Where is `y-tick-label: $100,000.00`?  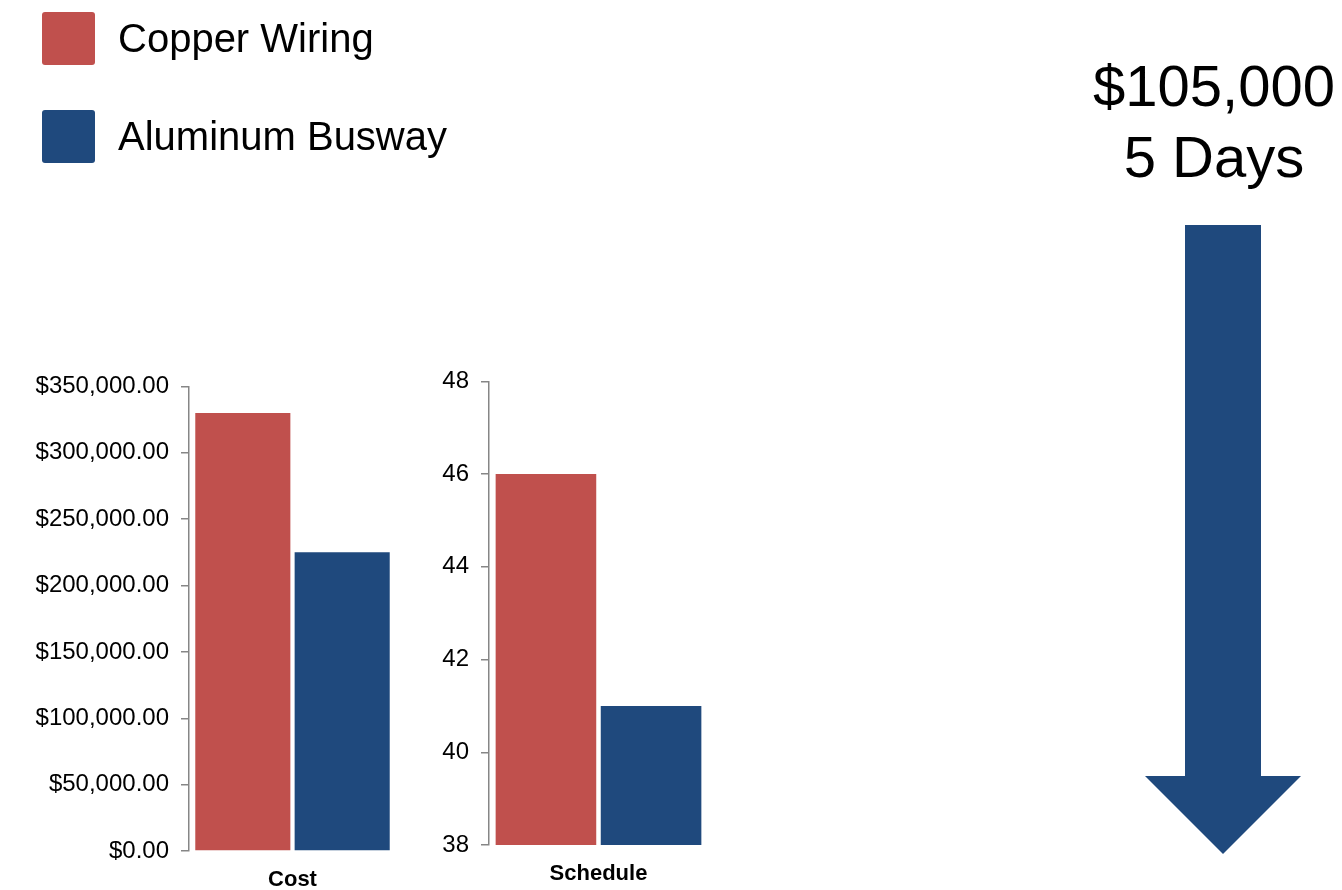 y-tick-label: $100,000.00 is located at coordinates (102, 716).